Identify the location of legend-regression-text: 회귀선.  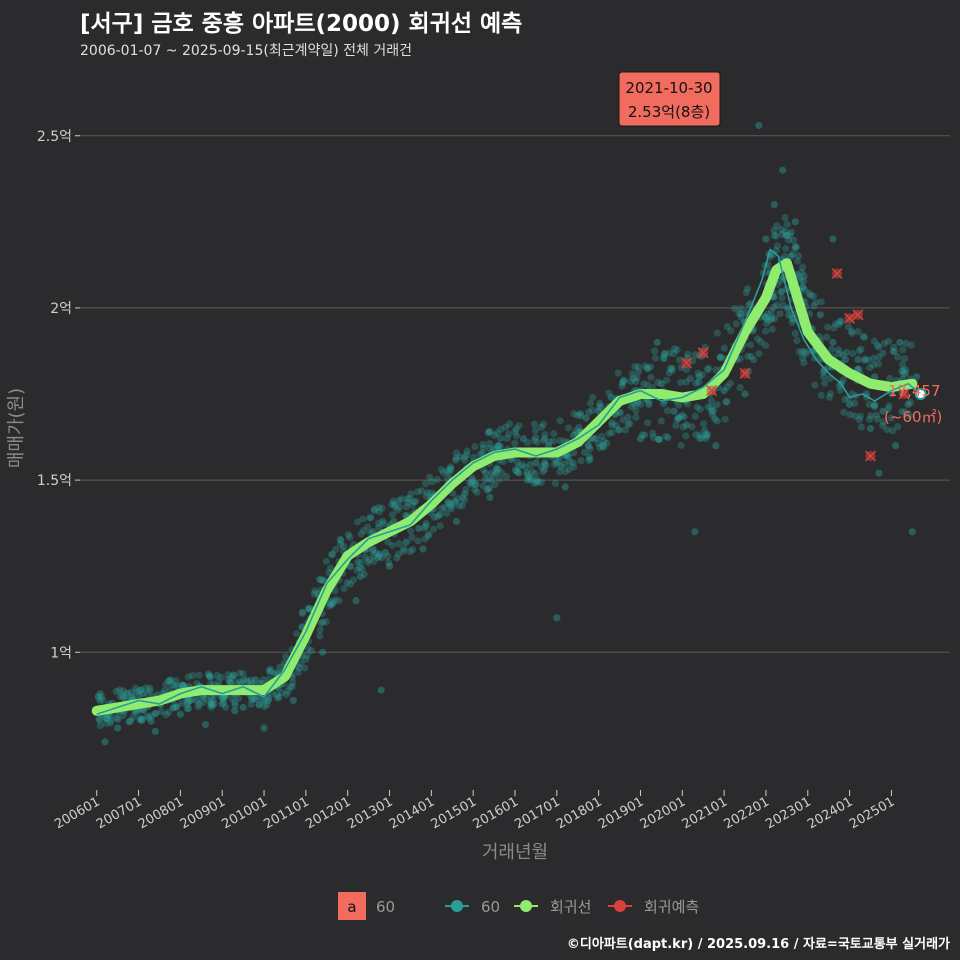
(570, 907).